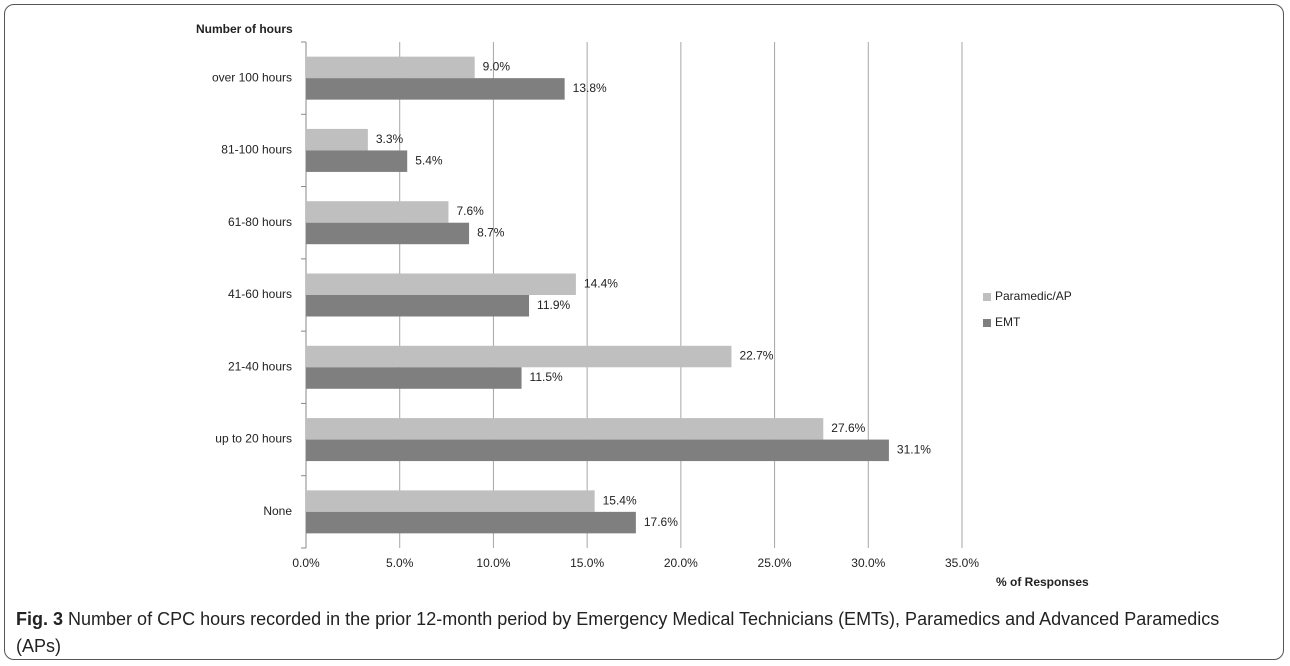 This screenshot has width=1290, height=666. I want to click on x-tick-label: 10.0%, so click(493, 563).